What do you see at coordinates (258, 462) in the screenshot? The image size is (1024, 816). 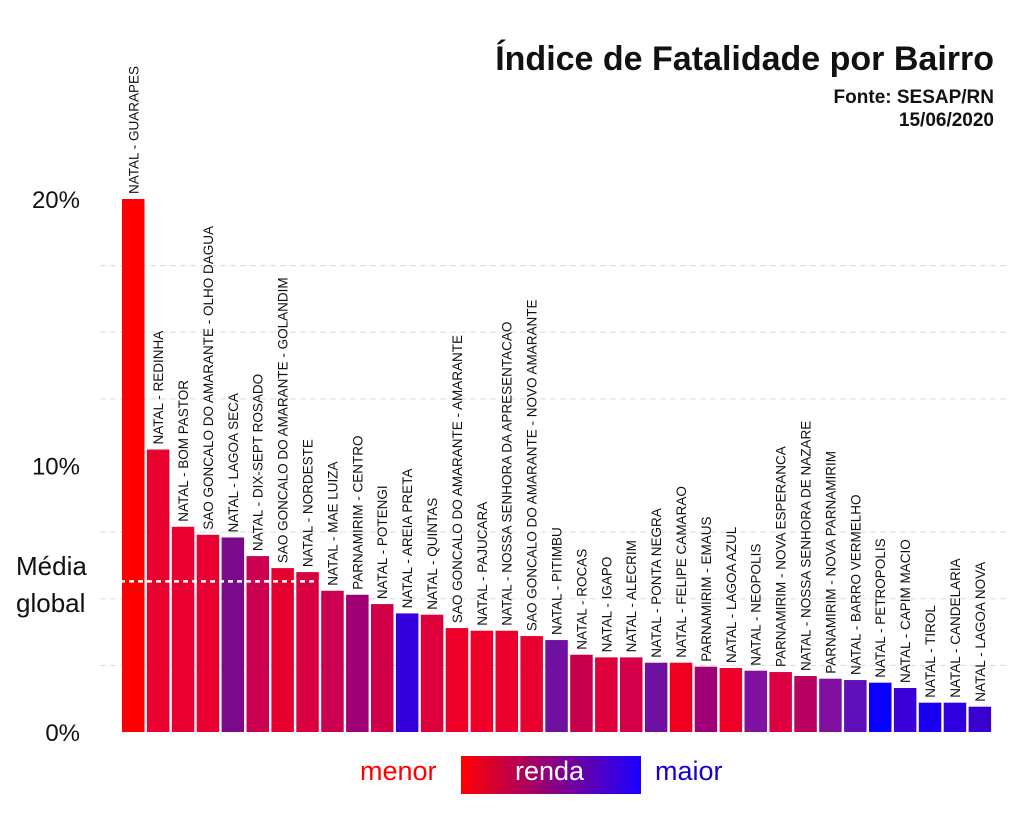 I see `bar-label: NATAL - DIX-SEPT ROSADO` at bounding box center [258, 462].